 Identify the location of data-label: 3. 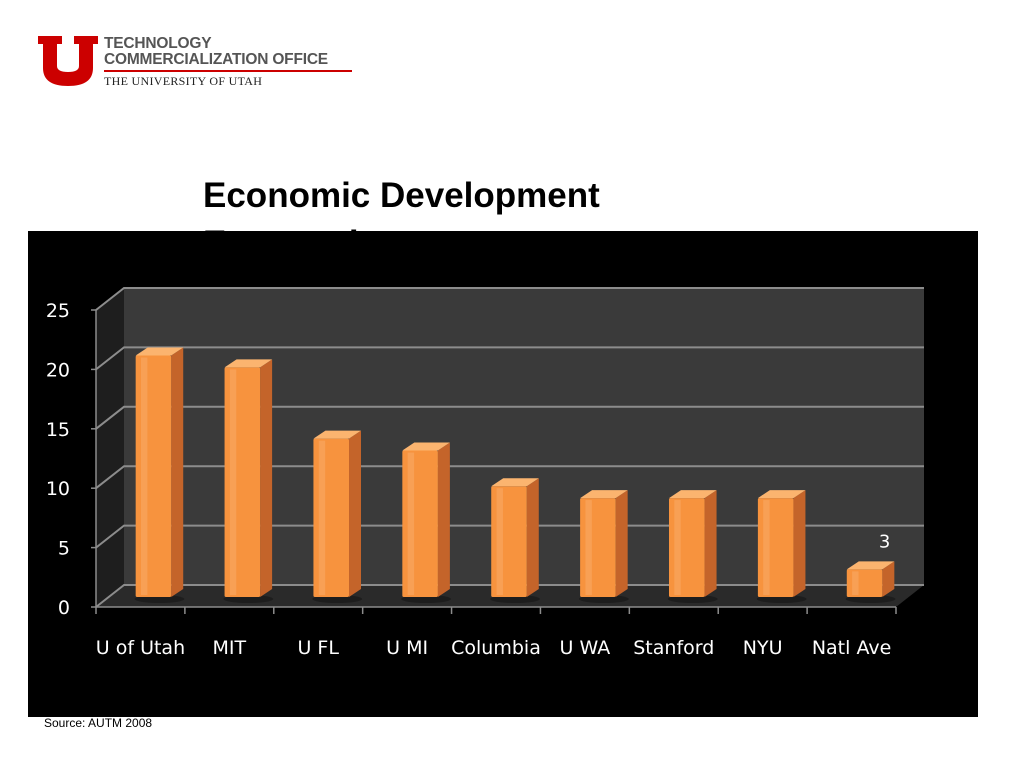
(884, 541).